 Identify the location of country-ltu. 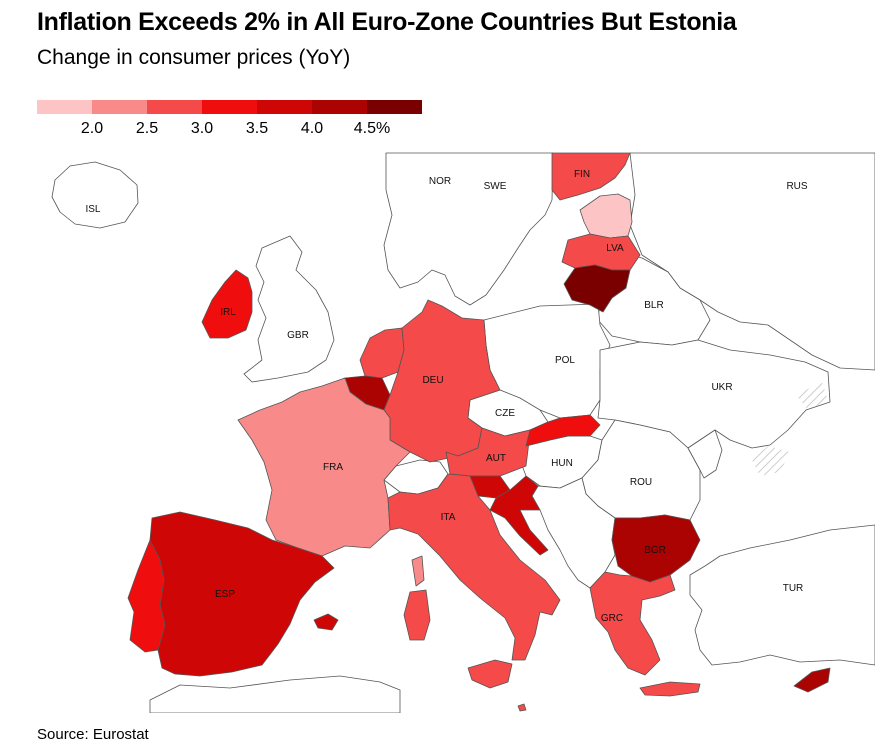
(597, 288).